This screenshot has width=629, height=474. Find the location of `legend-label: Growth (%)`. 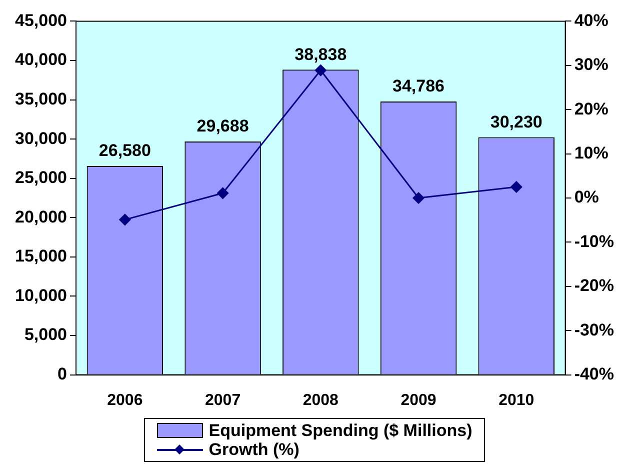

legend-label: Growth (%) is located at coordinates (254, 449).